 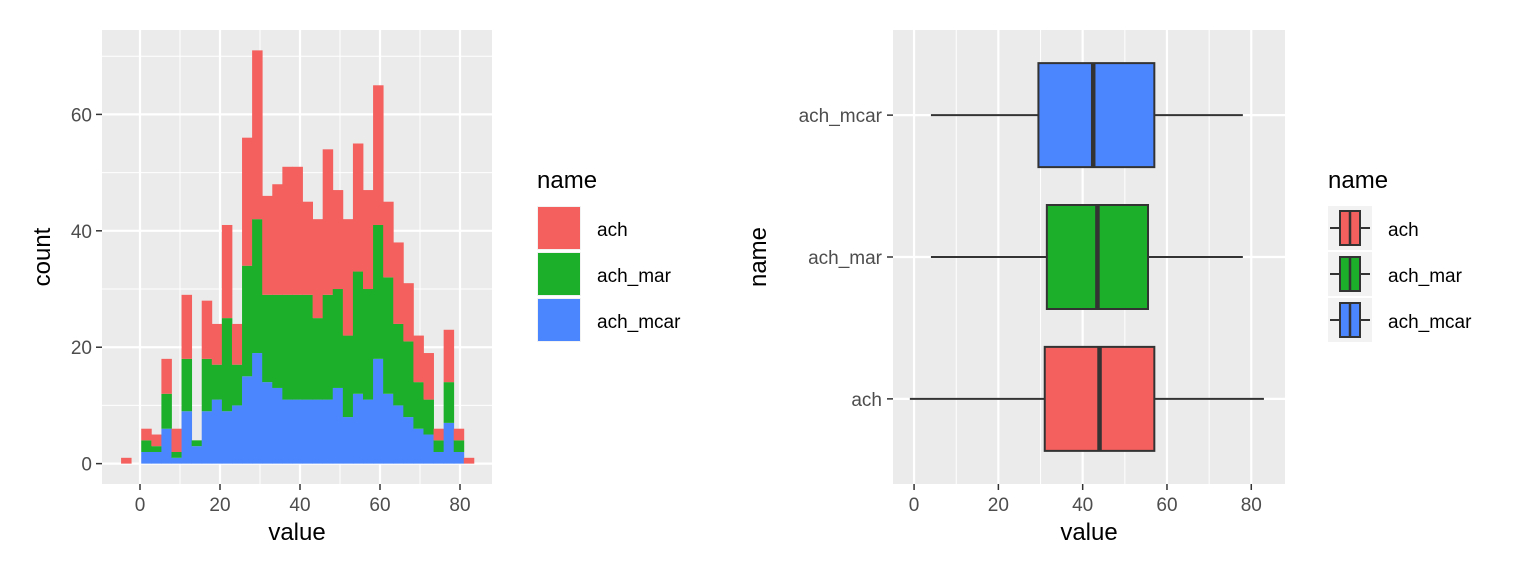 I want to click on boxplot-box-ach_mar, so click(x=1086, y=257).